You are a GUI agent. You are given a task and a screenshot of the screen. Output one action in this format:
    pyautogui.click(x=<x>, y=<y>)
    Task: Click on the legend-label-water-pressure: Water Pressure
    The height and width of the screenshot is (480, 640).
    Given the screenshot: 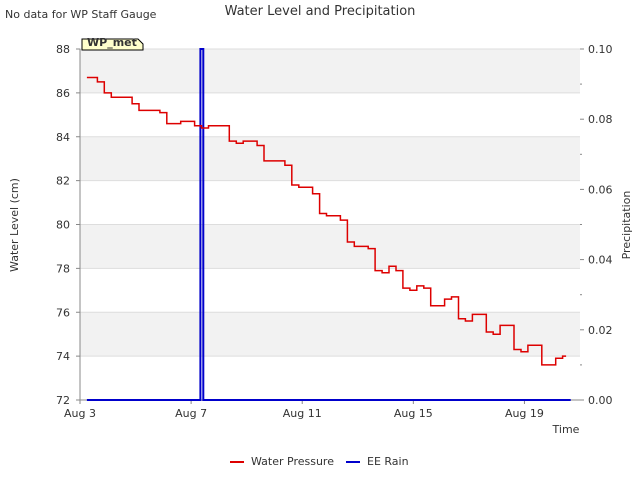 What is the action you would take?
    pyautogui.click(x=292, y=461)
    